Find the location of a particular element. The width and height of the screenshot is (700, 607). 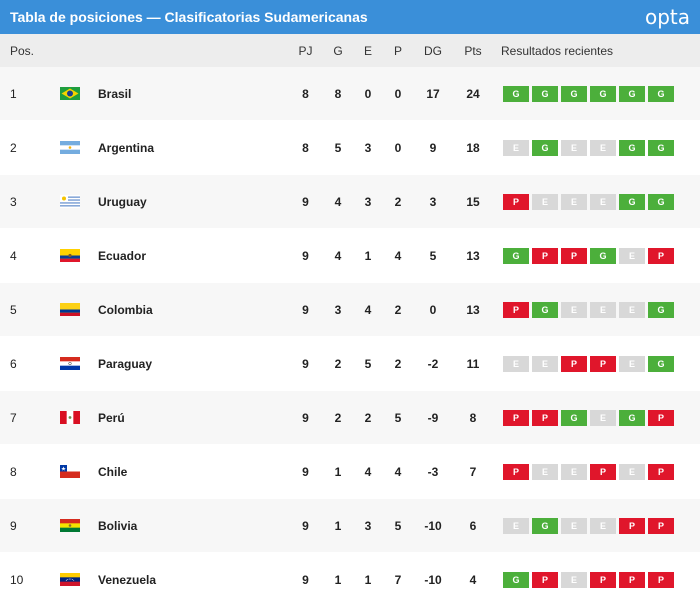

position-cell: 9 is located at coordinates (13, 525).